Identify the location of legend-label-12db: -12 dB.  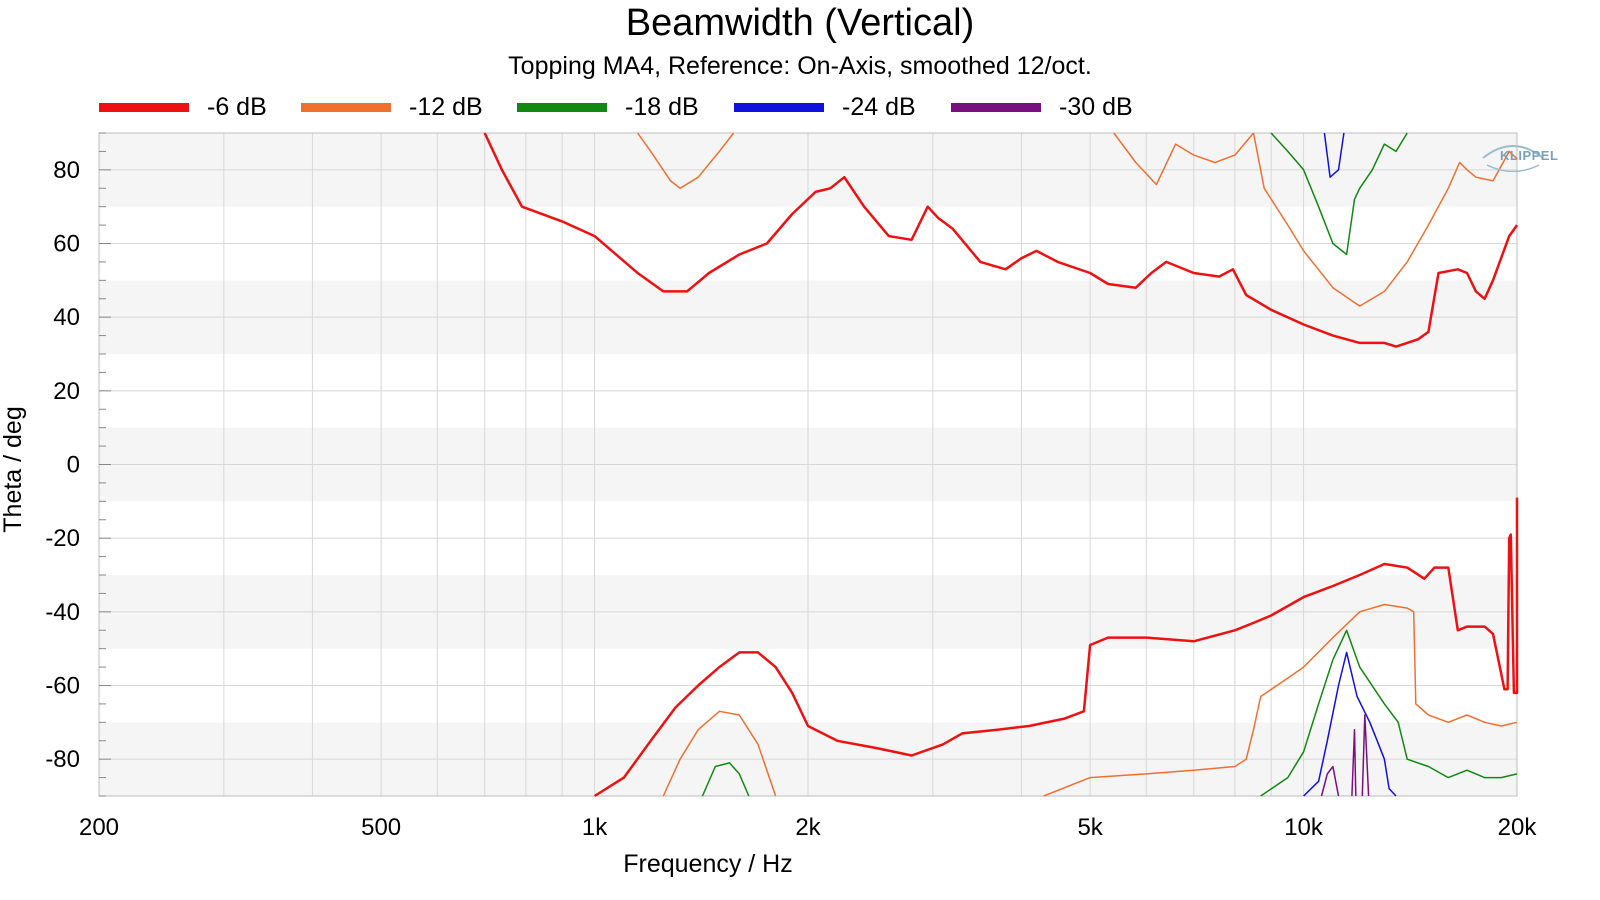
(446, 106).